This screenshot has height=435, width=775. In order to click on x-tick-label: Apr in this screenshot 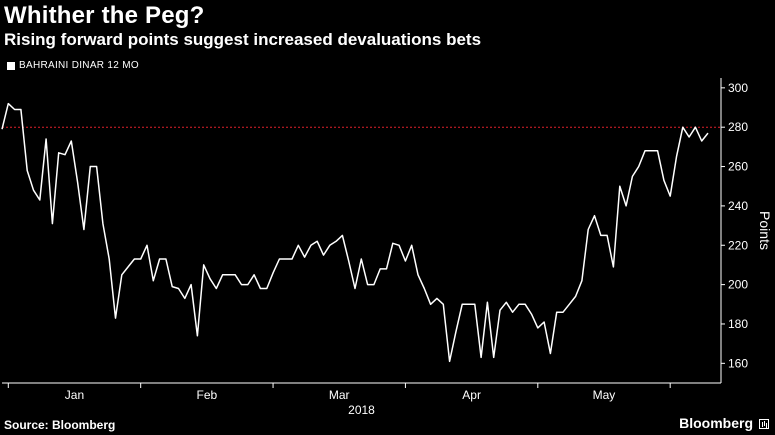, I will do `click(471, 395)`.